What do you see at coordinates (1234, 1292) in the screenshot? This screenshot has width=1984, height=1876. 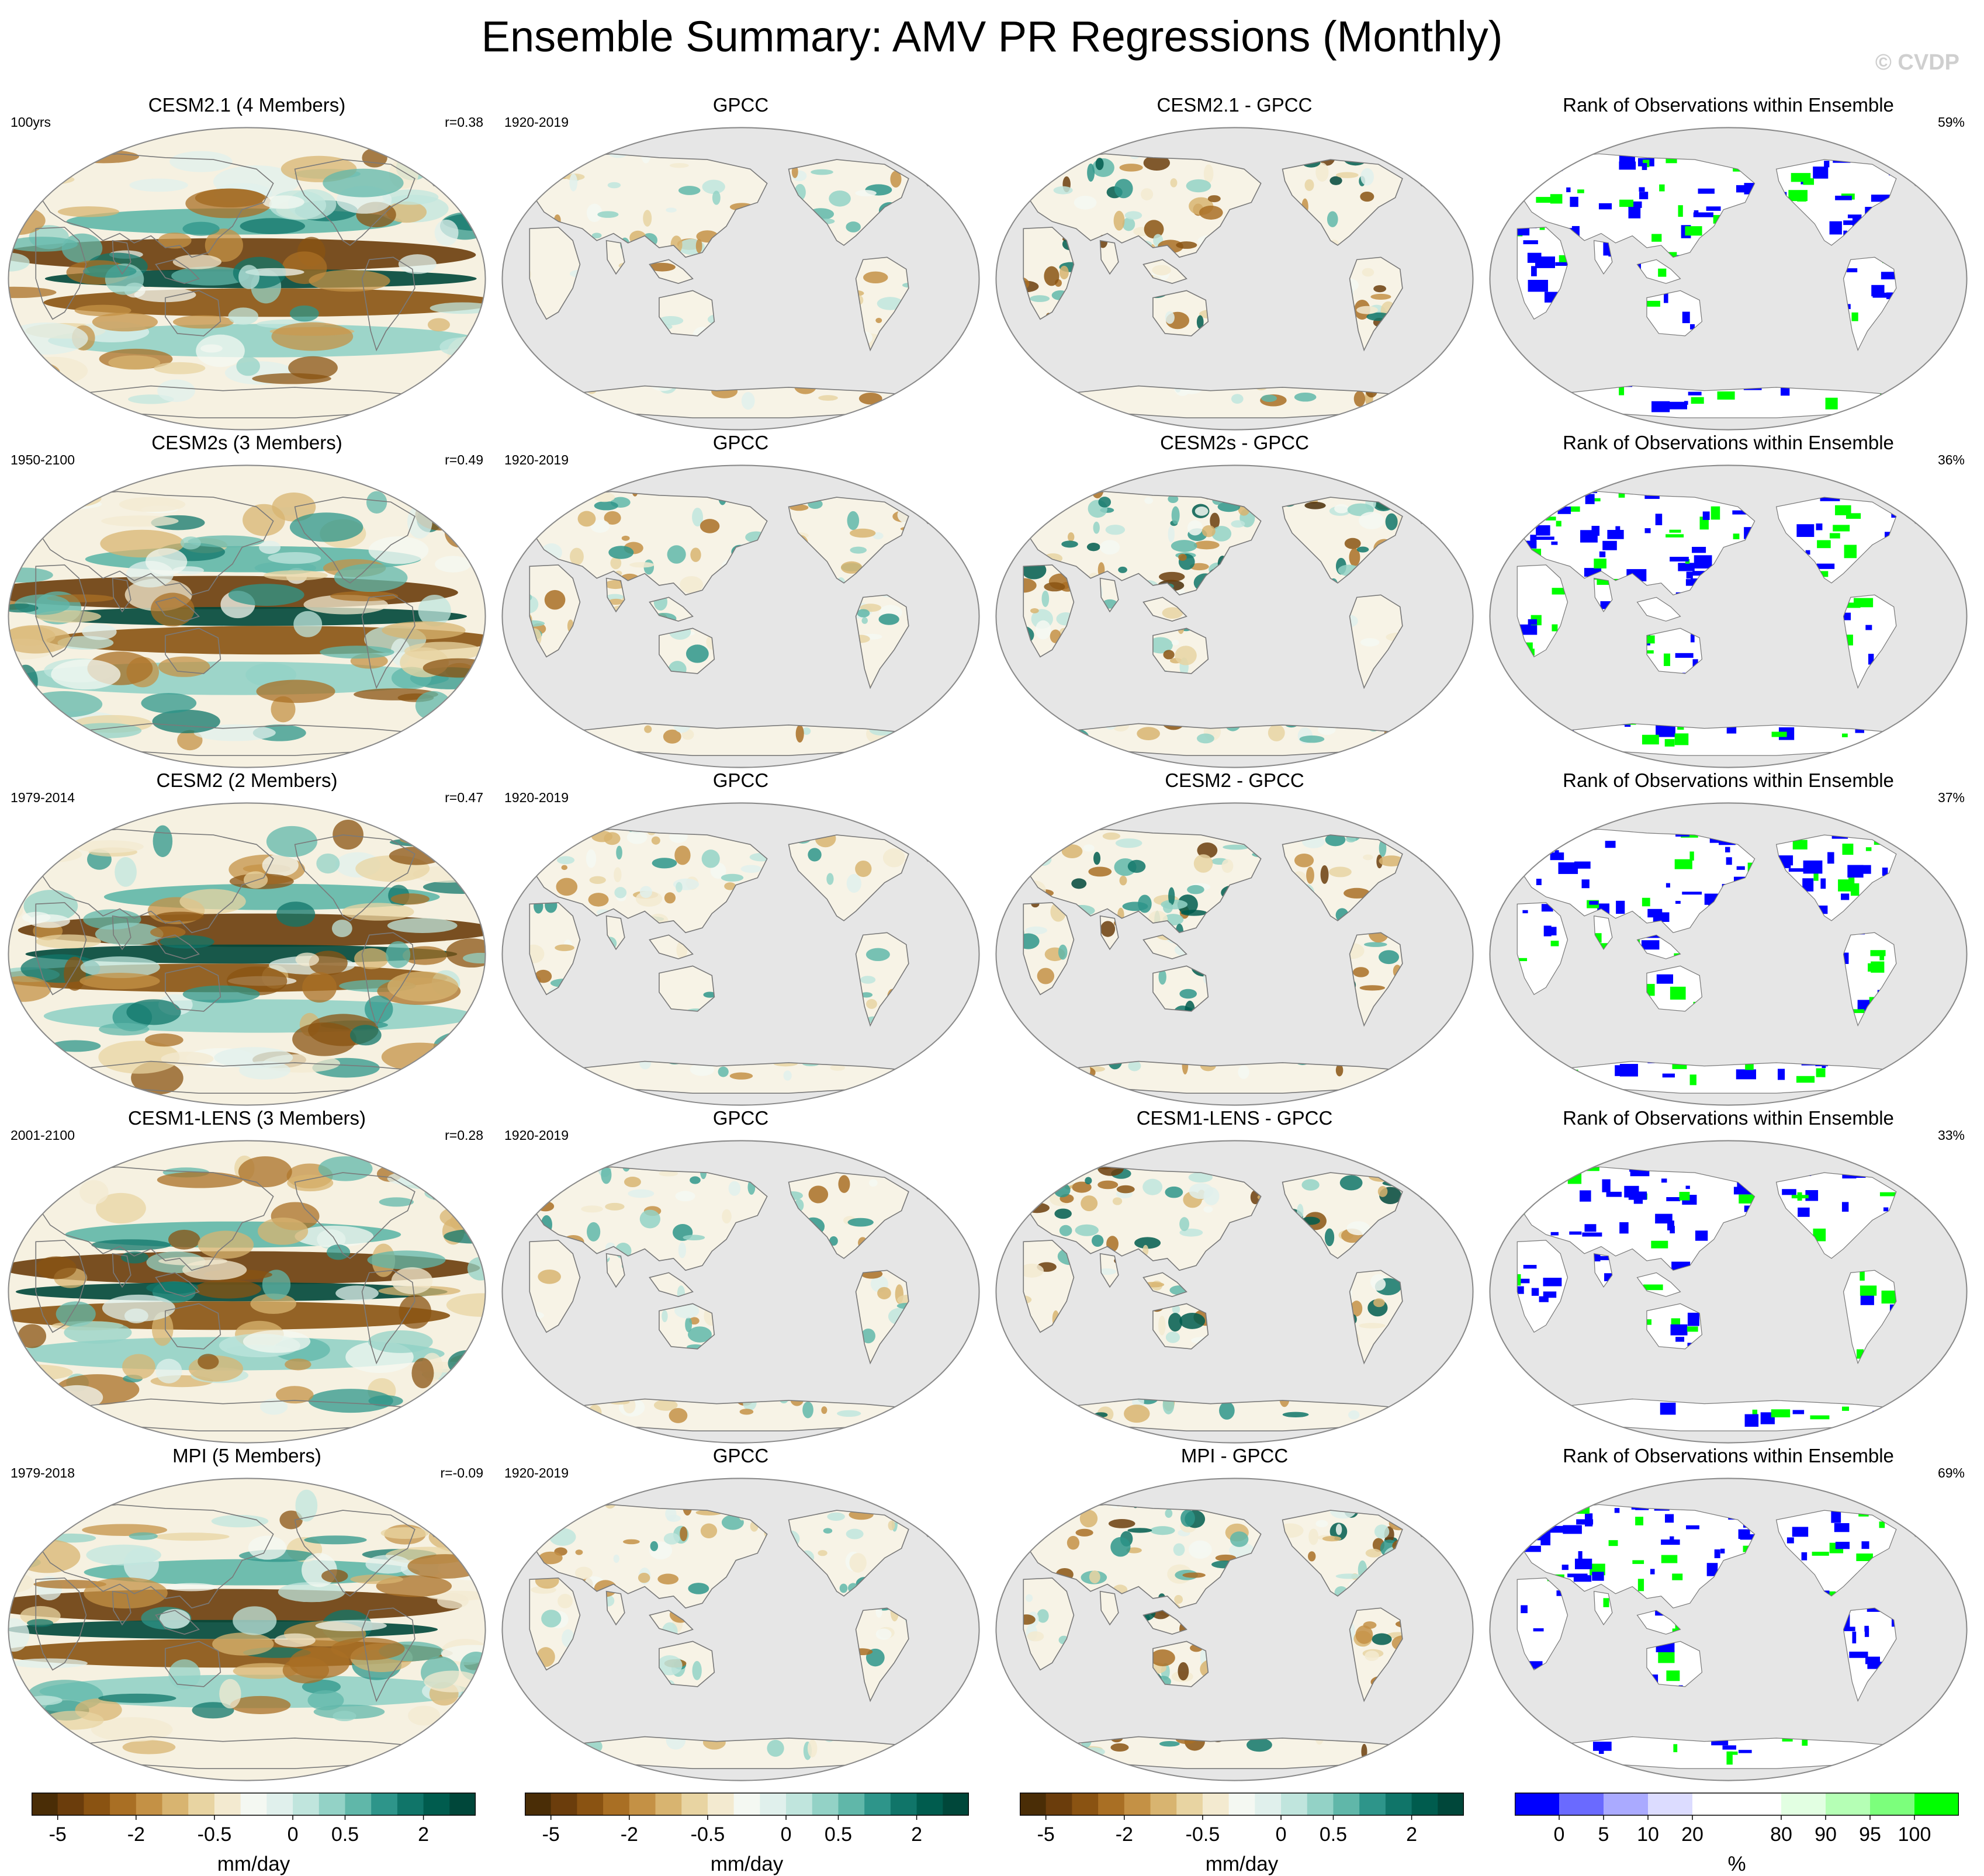 I see `diff-map` at bounding box center [1234, 1292].